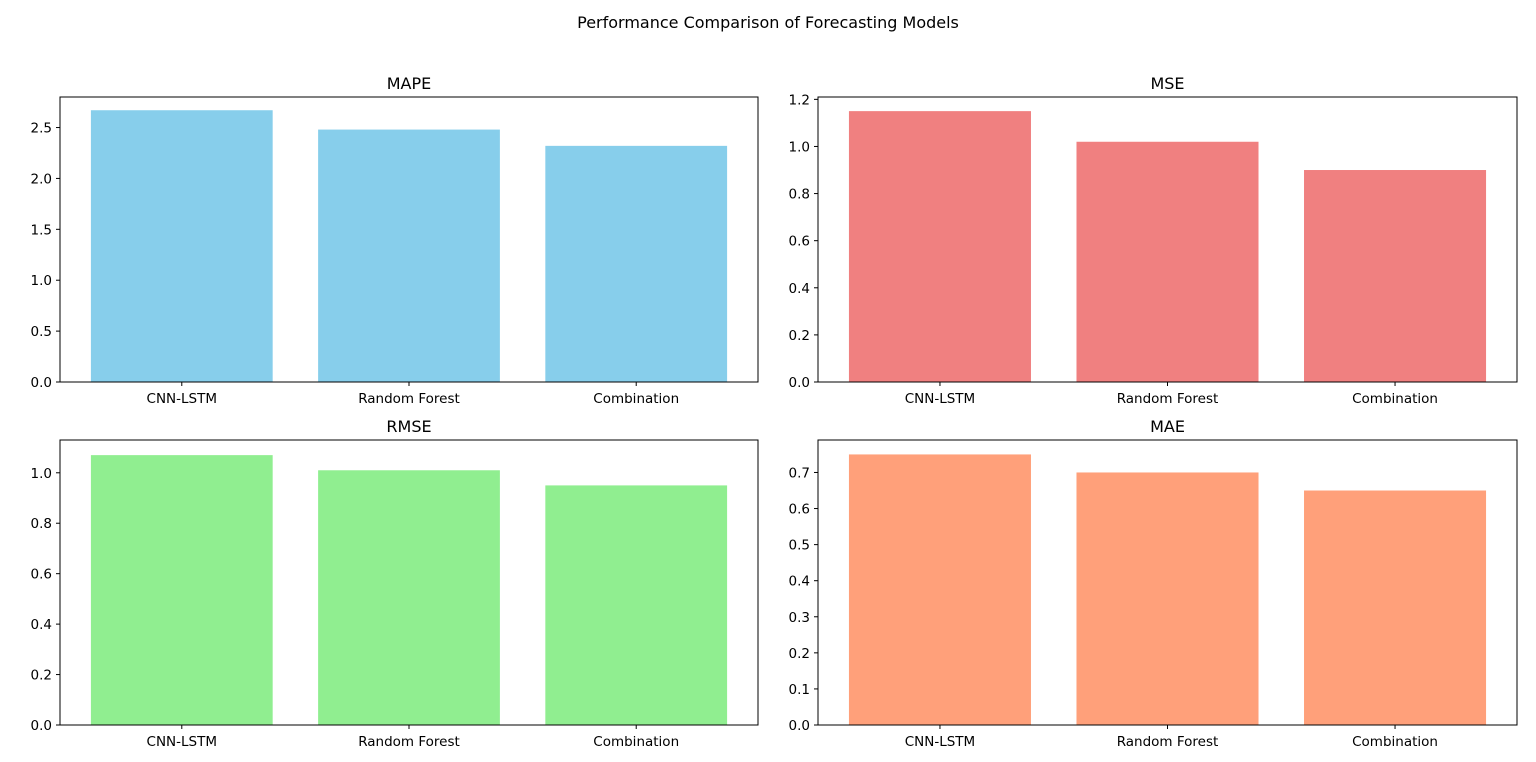 The width and height of the screenshot is (1536, 762). Describe the element at coordinates (1167, 598) in the screenshot. I see `bar-mae-random-forest` at that location.